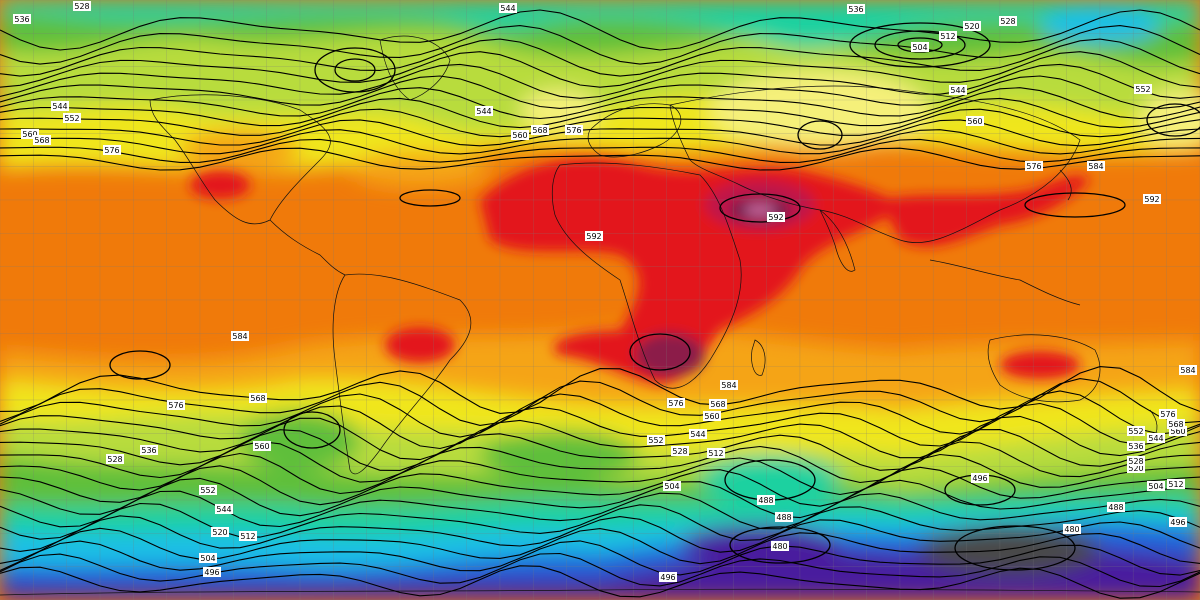 The width and height of the screenshot is (1200, 600). What do you see at coordinates (1040, 365) in the screenshot?
I see `hot-area-australia` at bounding box center [1040, 365].